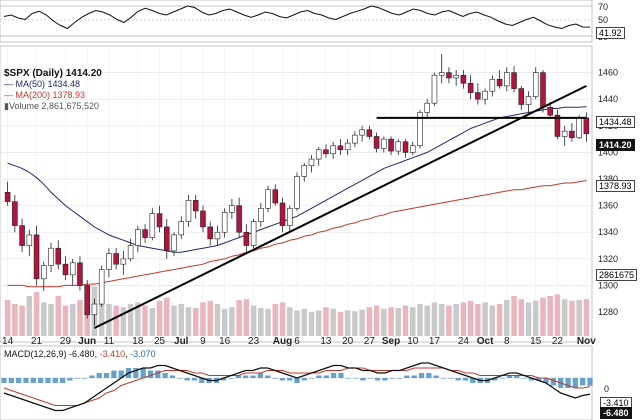 The width and height of the screenshot is (640, 420). Describe the element at coordinates (586, 341) in the screenshot. I see `time-tick-label: Nov` at that location.